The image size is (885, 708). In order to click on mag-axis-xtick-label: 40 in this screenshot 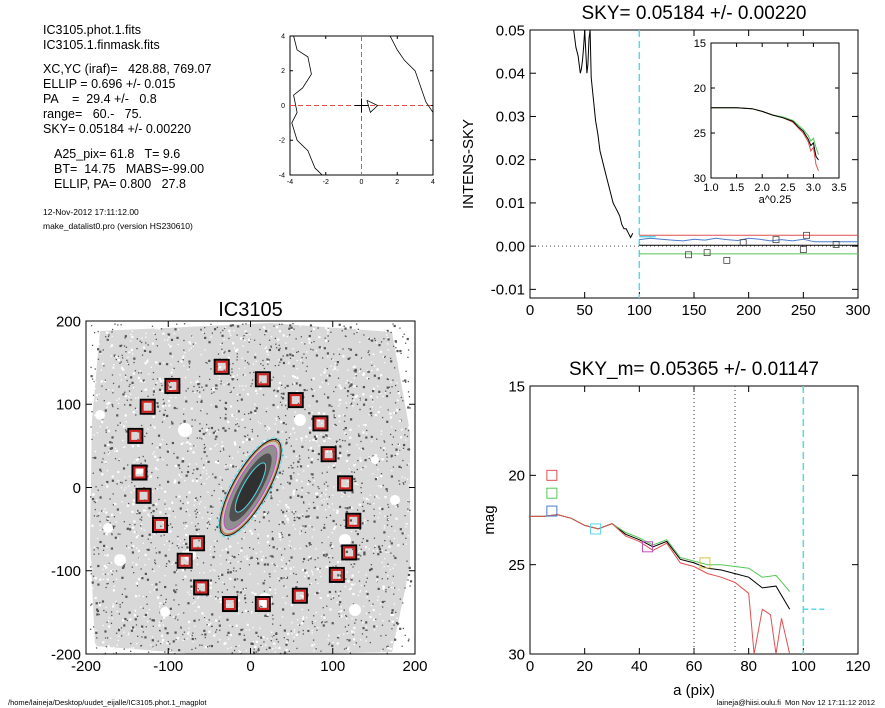, I will do `click(639, 666)`.